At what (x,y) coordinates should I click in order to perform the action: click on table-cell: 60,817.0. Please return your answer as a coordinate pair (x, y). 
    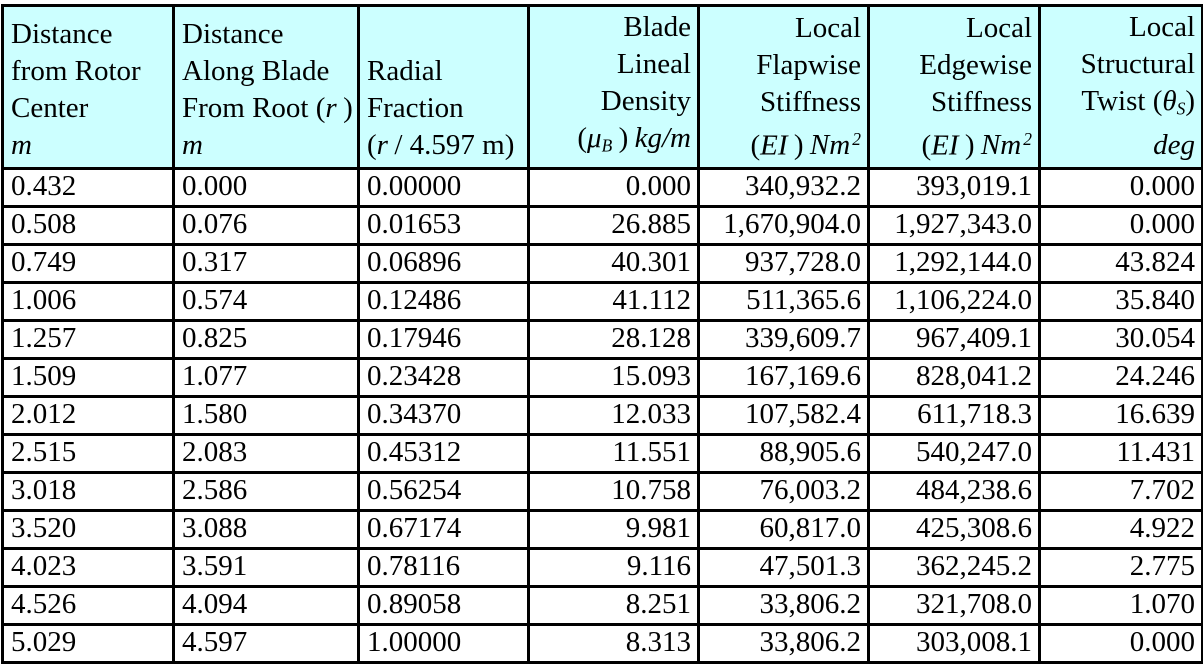
    Looking at the image, I should click on (783, 530).